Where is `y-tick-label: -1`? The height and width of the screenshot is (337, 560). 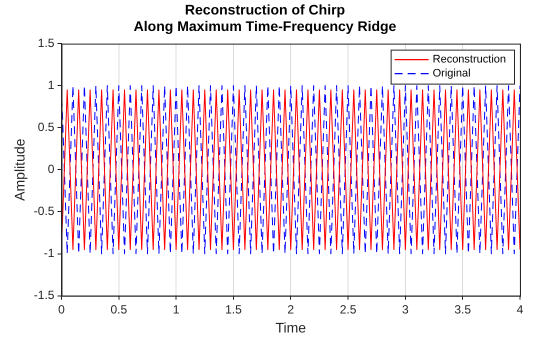 y-tick-label: -1 is located at coordinates (49, 253).